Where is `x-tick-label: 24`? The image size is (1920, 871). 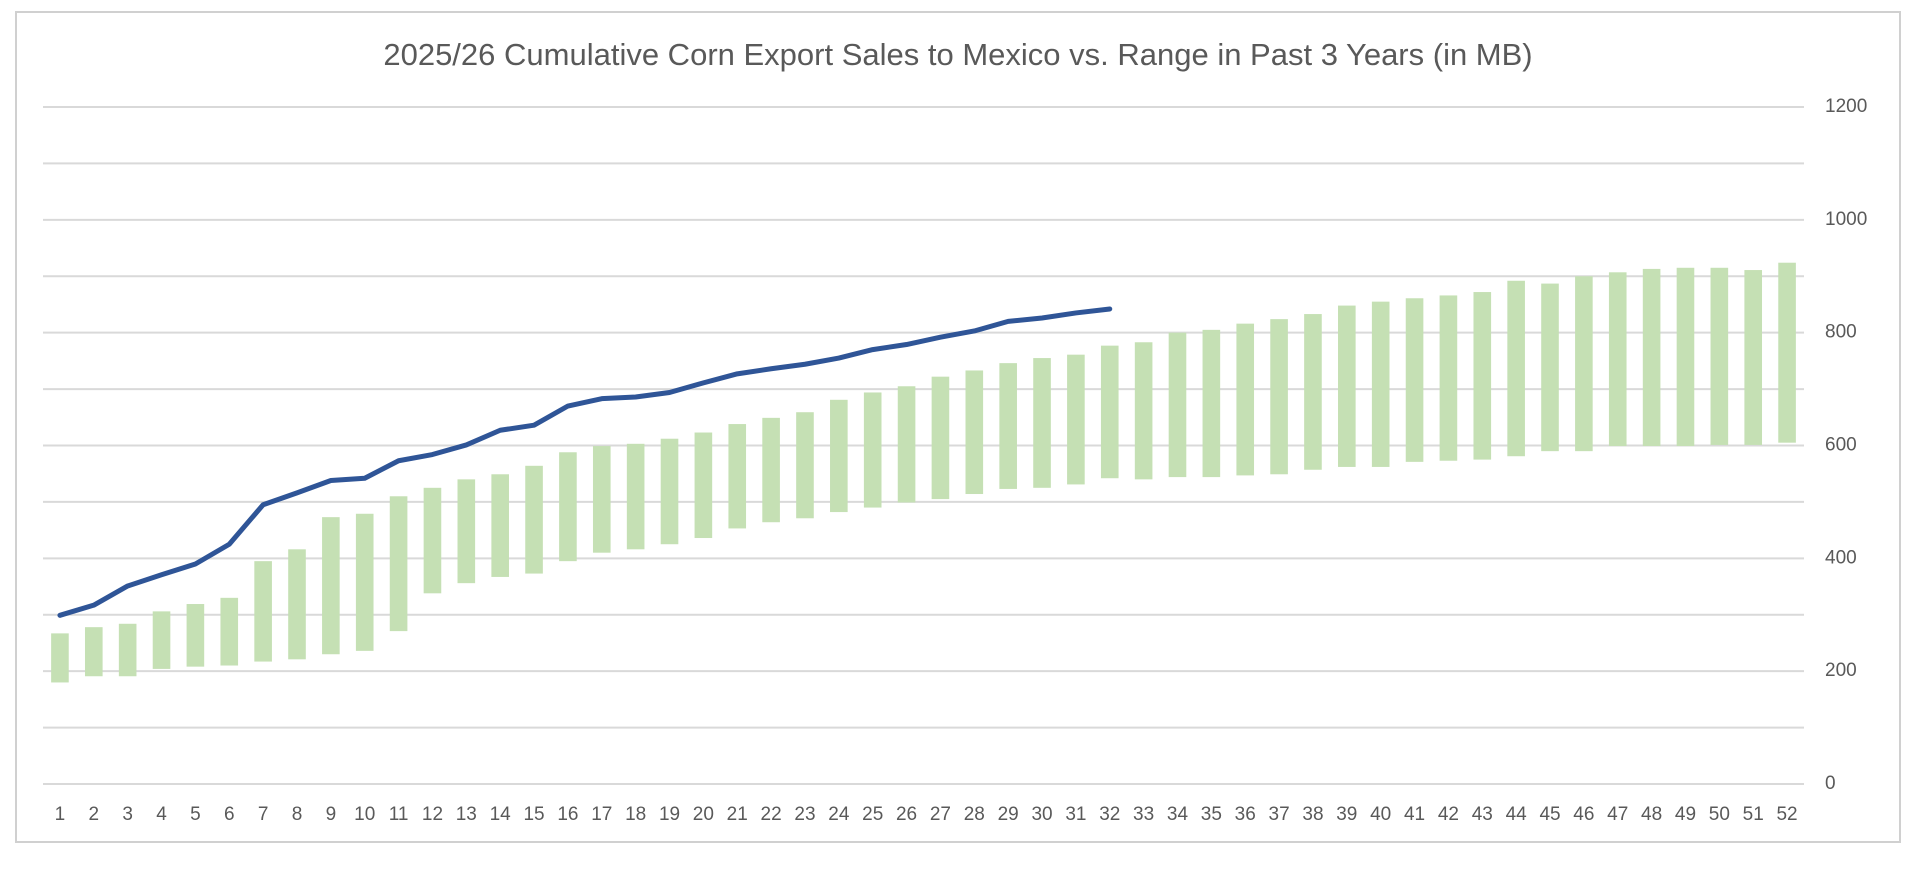
x-tick-label: 24 is located at coordinates (839, 814).